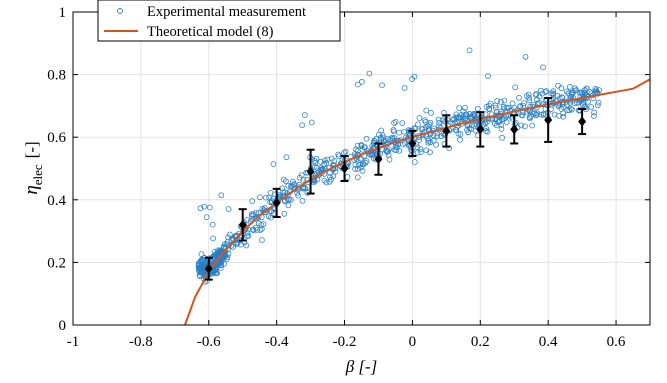 The height and width of the screenshot is (383, 667). Describe the element at coordinates (56, 138) in the screenshot. I see `y-tick-label: 0.6` at that location.